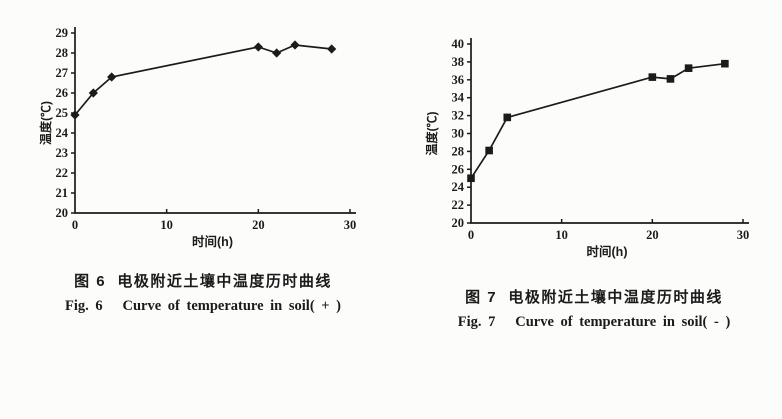 The height and width of the screenshot is (419, 782). I want to click on y-tick-label: 38, so click(458, 62).